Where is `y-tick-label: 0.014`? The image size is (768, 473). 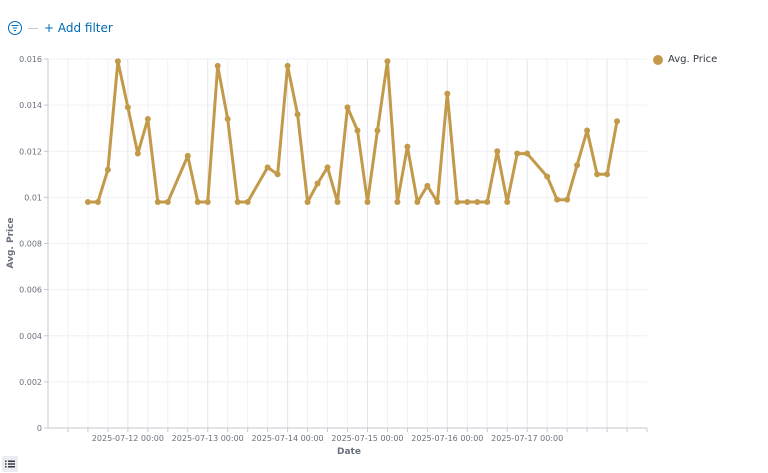 y-tick-label: 0.014 is located at coordinates (30, 105).